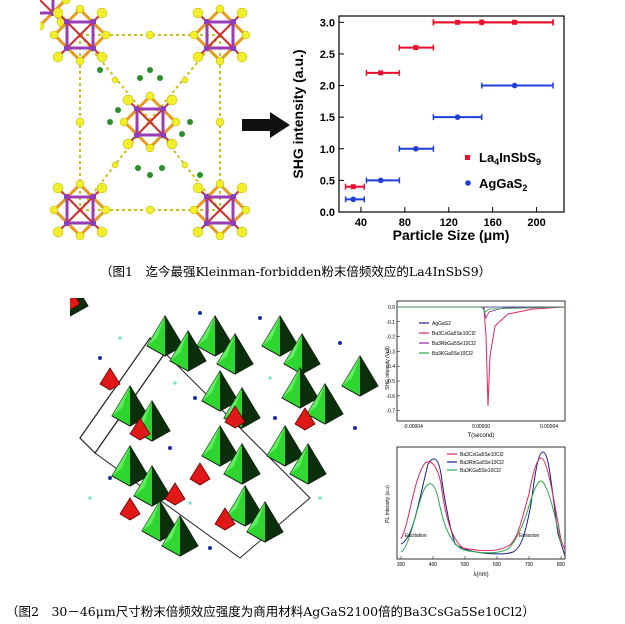  Describe the element at coordinates (390, 412) in the screenshot. I see `y-tick-label: -0.7` at that location.